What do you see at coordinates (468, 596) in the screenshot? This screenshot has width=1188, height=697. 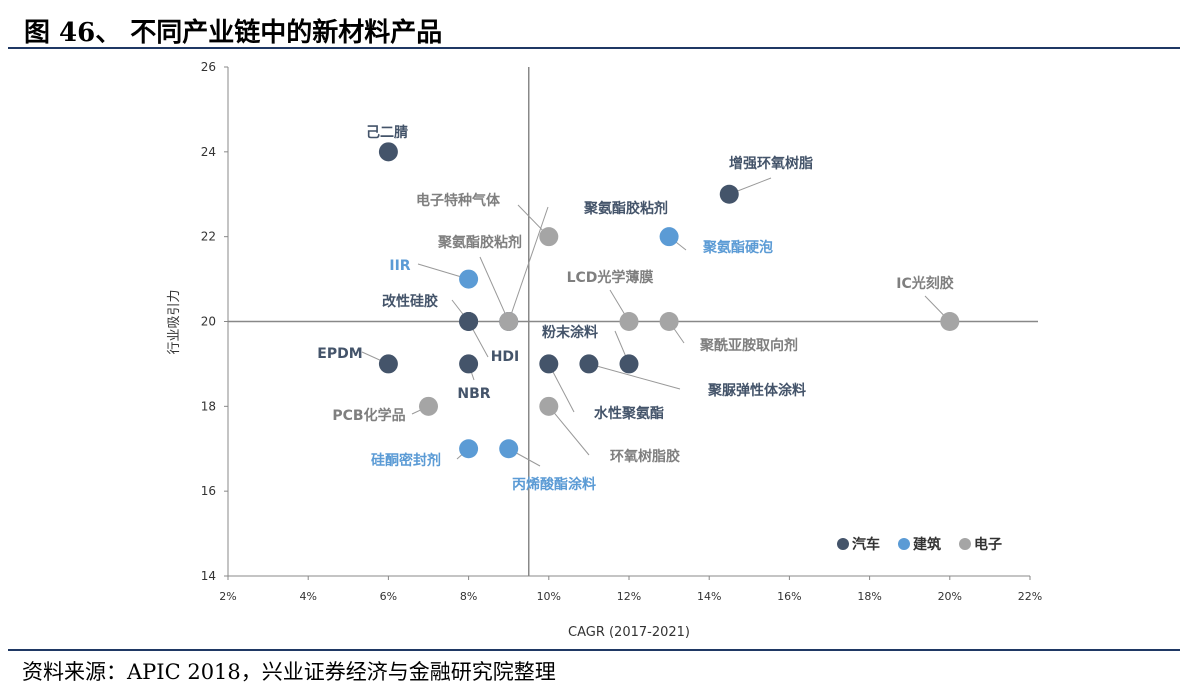 I see `x-tick-label: 8%` at bounding box center [468, 596].